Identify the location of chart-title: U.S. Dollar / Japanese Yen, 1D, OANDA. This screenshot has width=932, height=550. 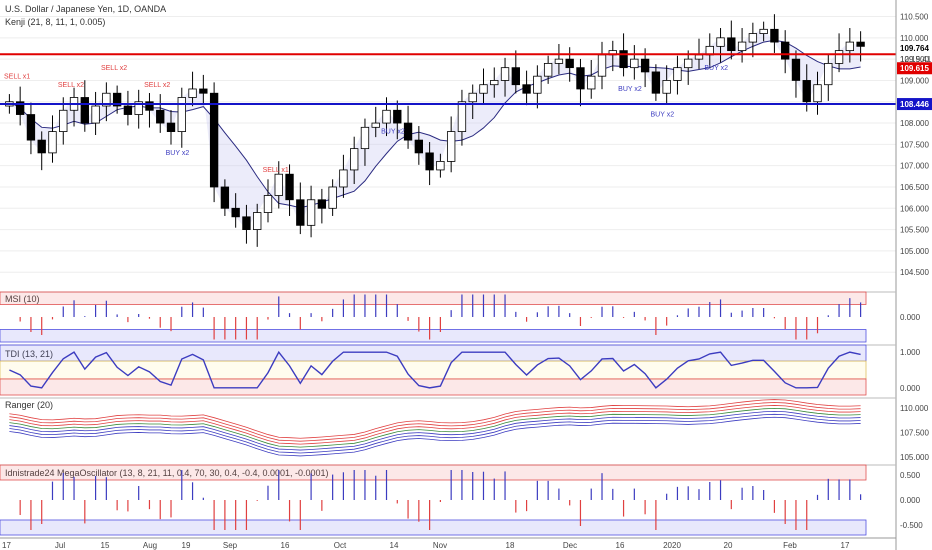
(85, 9).